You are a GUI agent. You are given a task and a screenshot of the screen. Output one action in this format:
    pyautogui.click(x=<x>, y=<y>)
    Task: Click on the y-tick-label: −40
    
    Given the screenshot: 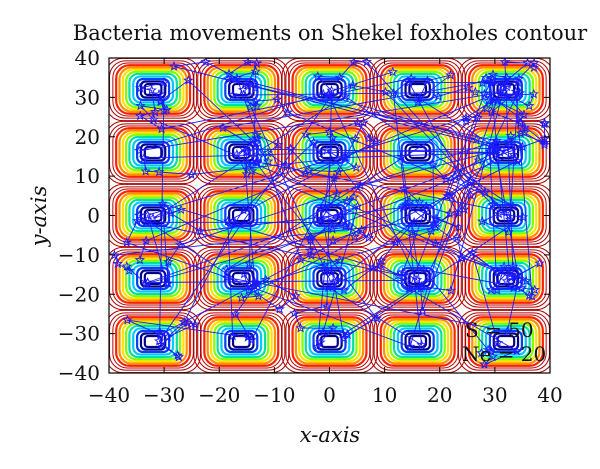 What is the action you would take?
    pyautogui.click(x=79, y=373)
    